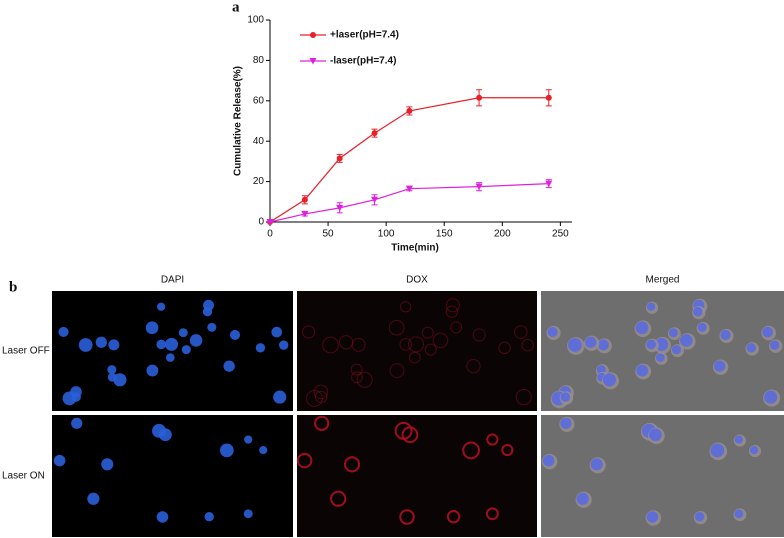  What do you see at coordinates (560, 234) in the screenshot?
I see `x-tick-label: 250` at bounding box center [560, 234].